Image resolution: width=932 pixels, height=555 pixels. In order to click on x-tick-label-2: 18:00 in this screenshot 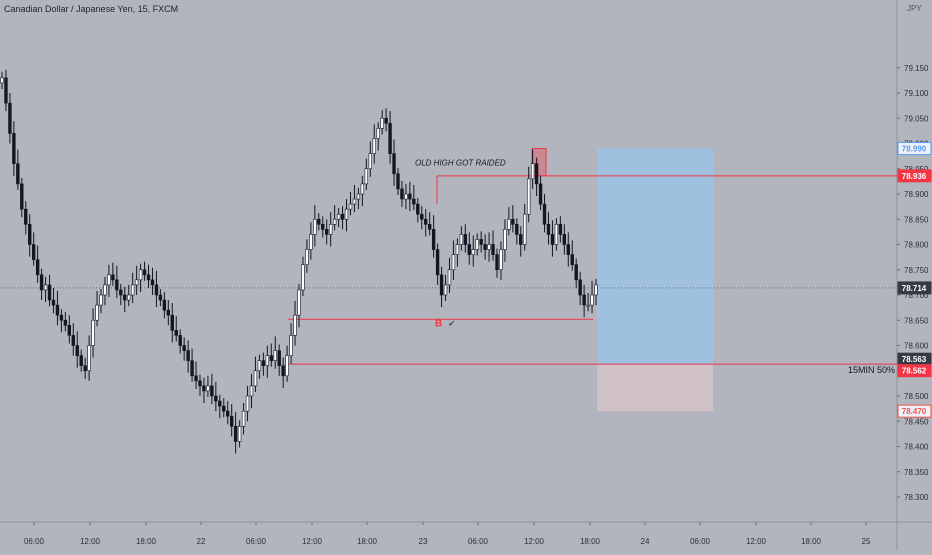, I will do `click(146, 541)`.